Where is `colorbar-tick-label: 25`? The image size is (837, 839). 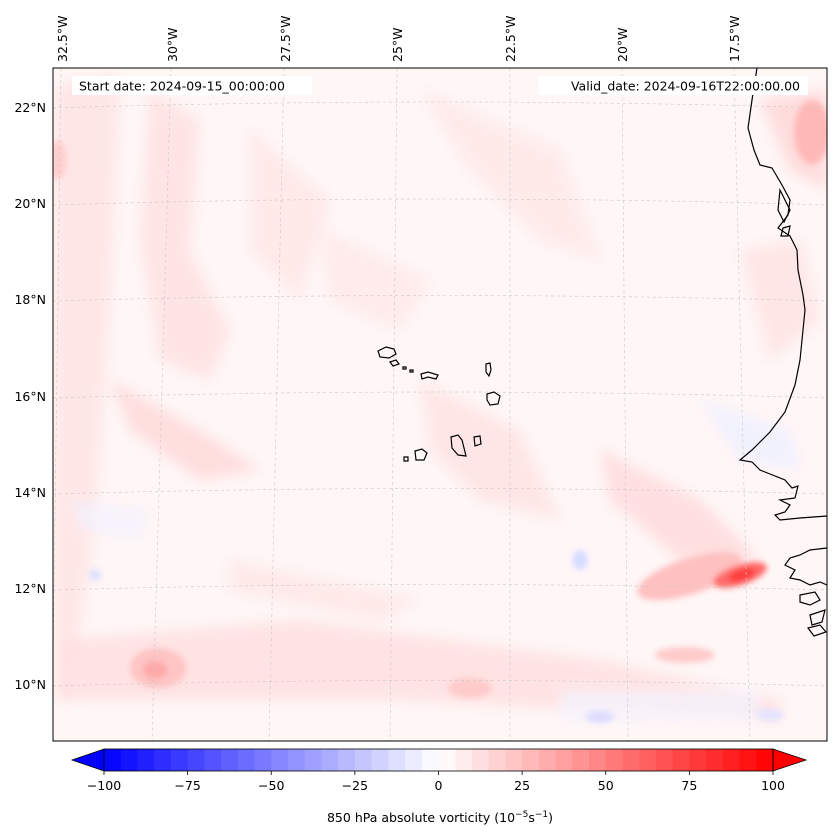
colorbar-tick-label: 25 is located at coordinates (522, 785).